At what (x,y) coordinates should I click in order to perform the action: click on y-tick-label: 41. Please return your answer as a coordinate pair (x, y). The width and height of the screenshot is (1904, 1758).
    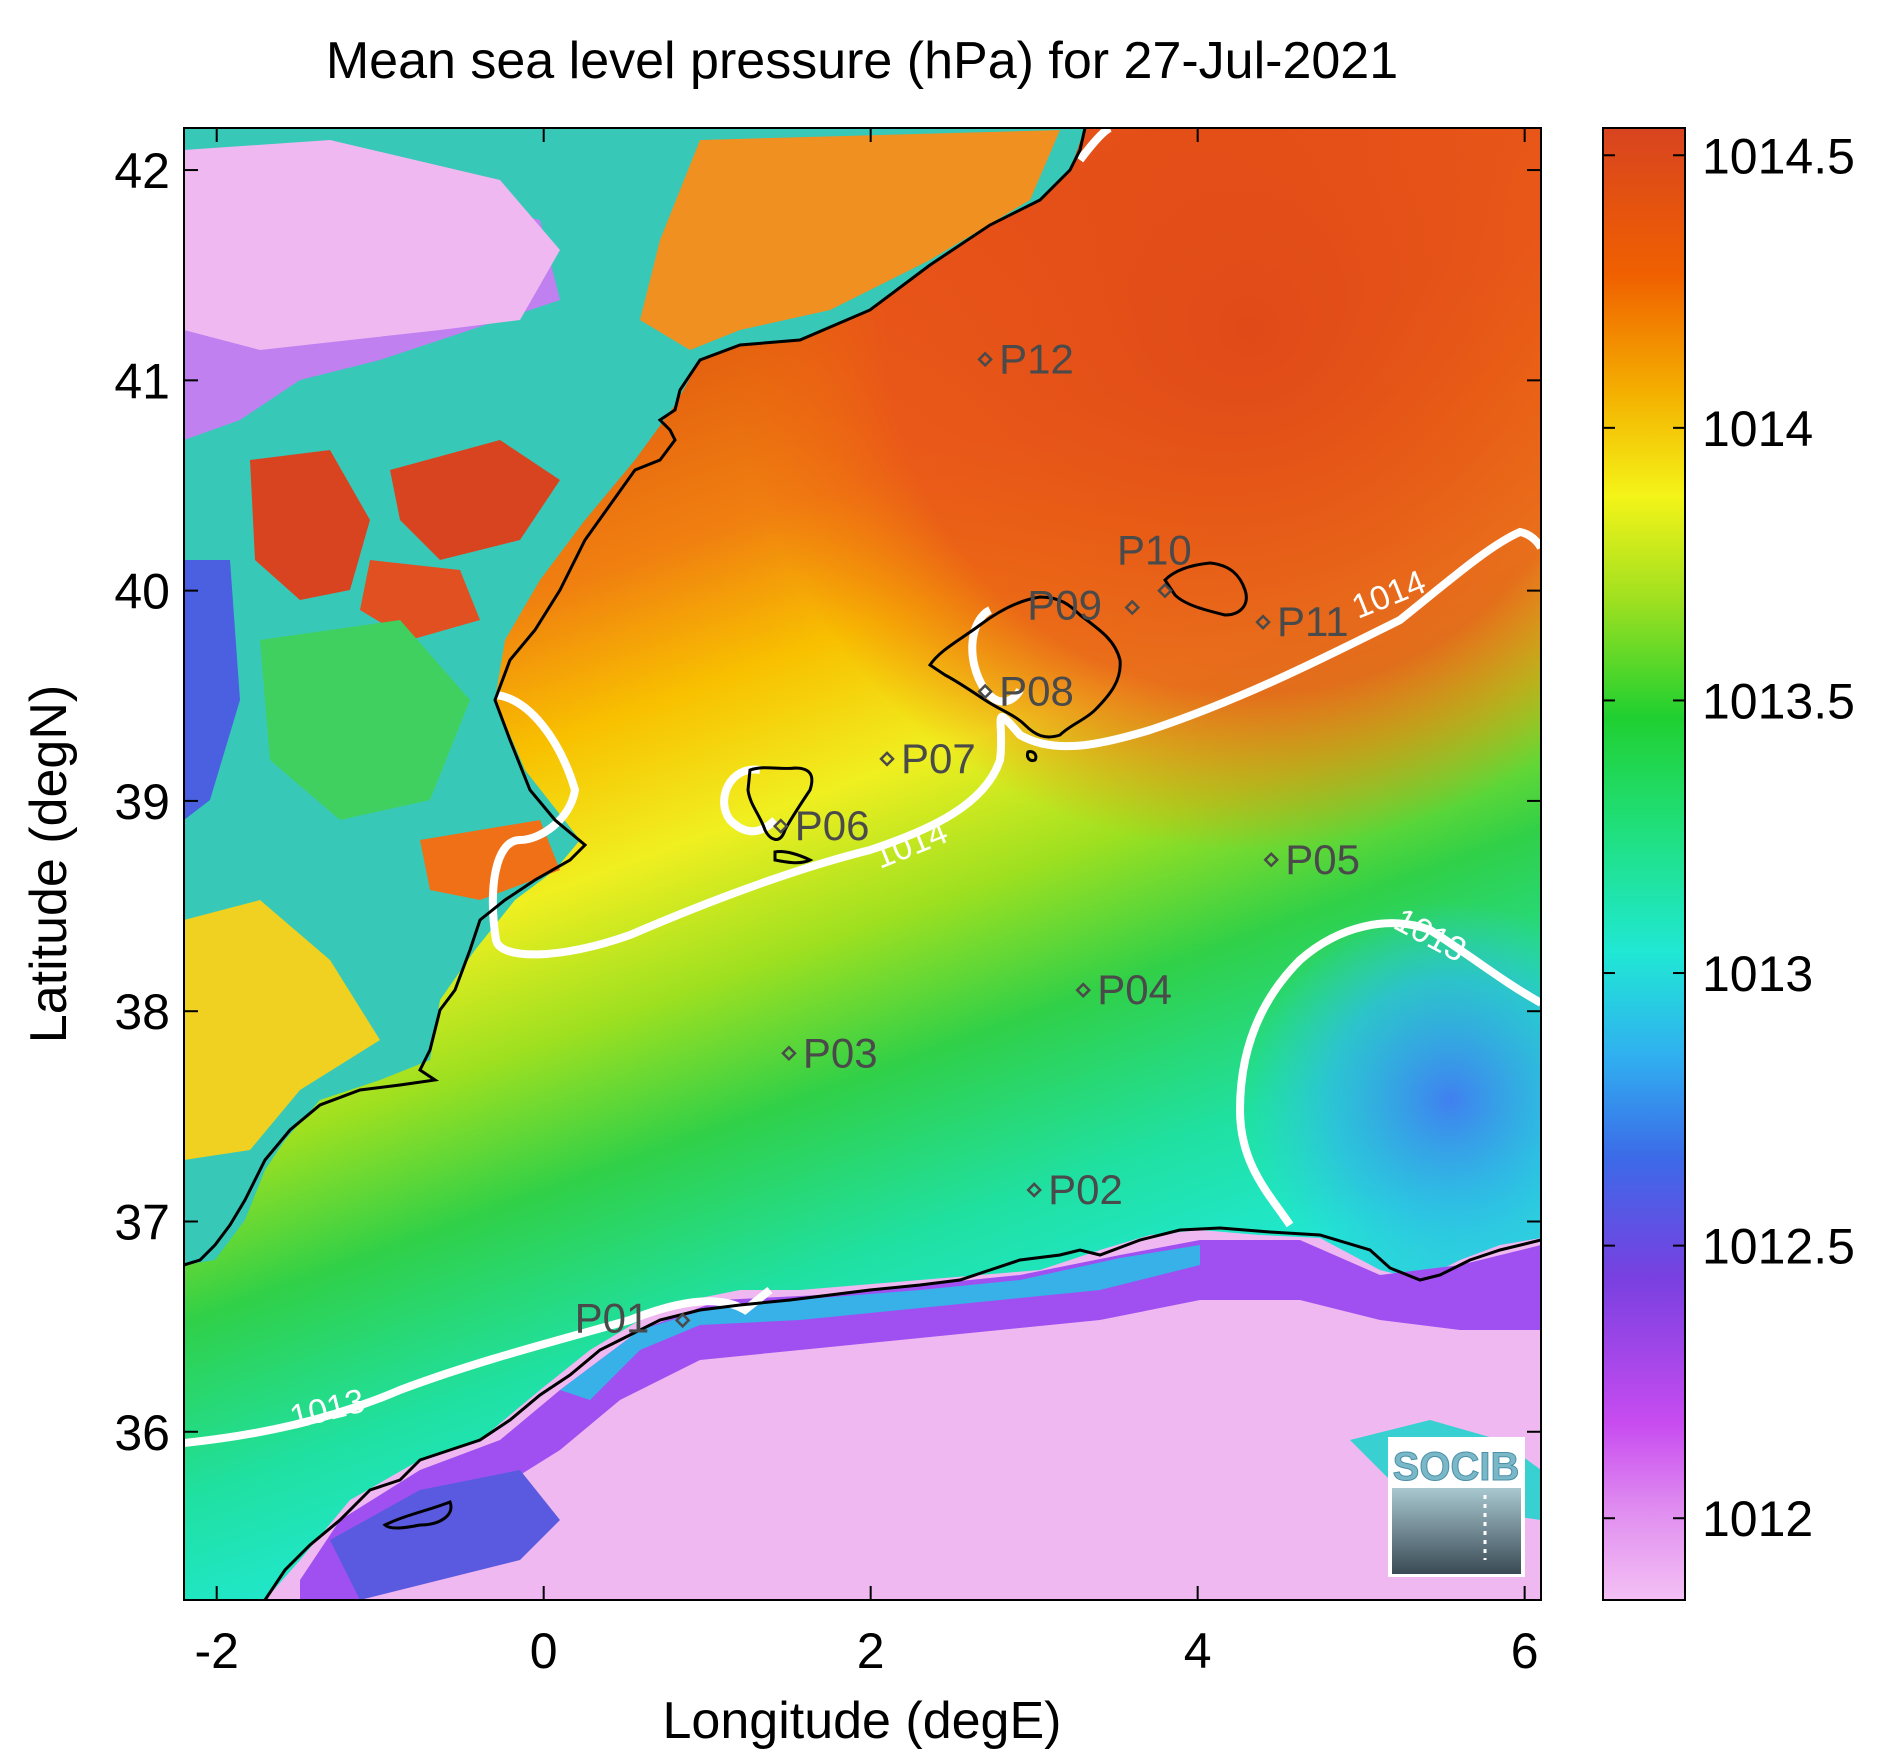
    Looking at the image, I should click on (142, 381).